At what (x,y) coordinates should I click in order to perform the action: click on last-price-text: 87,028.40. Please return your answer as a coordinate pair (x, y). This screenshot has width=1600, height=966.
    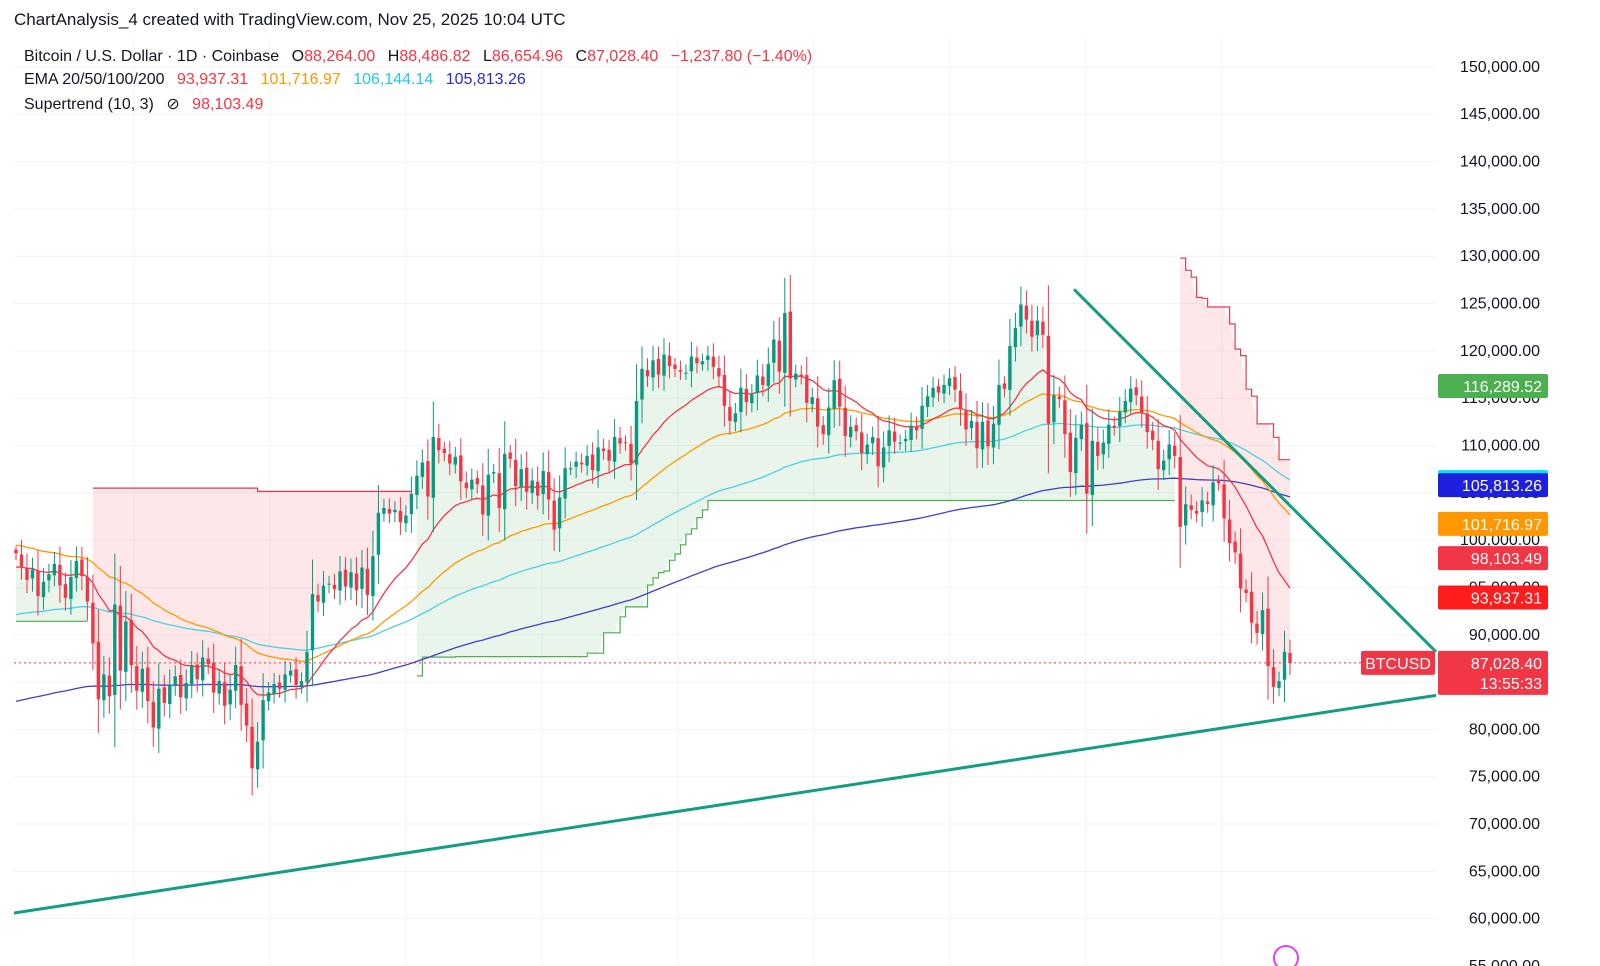
    Looking at the image, I should click on (1506, 664).